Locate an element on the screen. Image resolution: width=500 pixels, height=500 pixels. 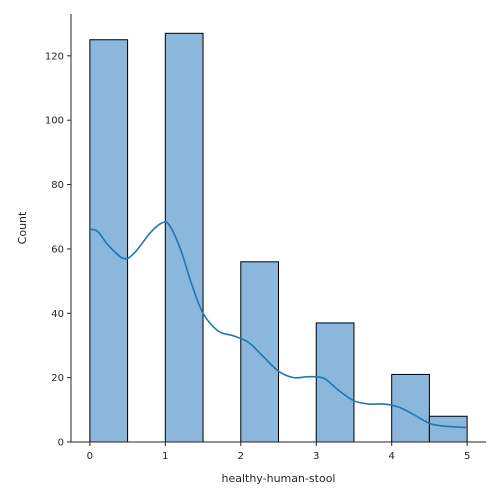
y-tick-label: 60 is located at coordinates (57, 249).